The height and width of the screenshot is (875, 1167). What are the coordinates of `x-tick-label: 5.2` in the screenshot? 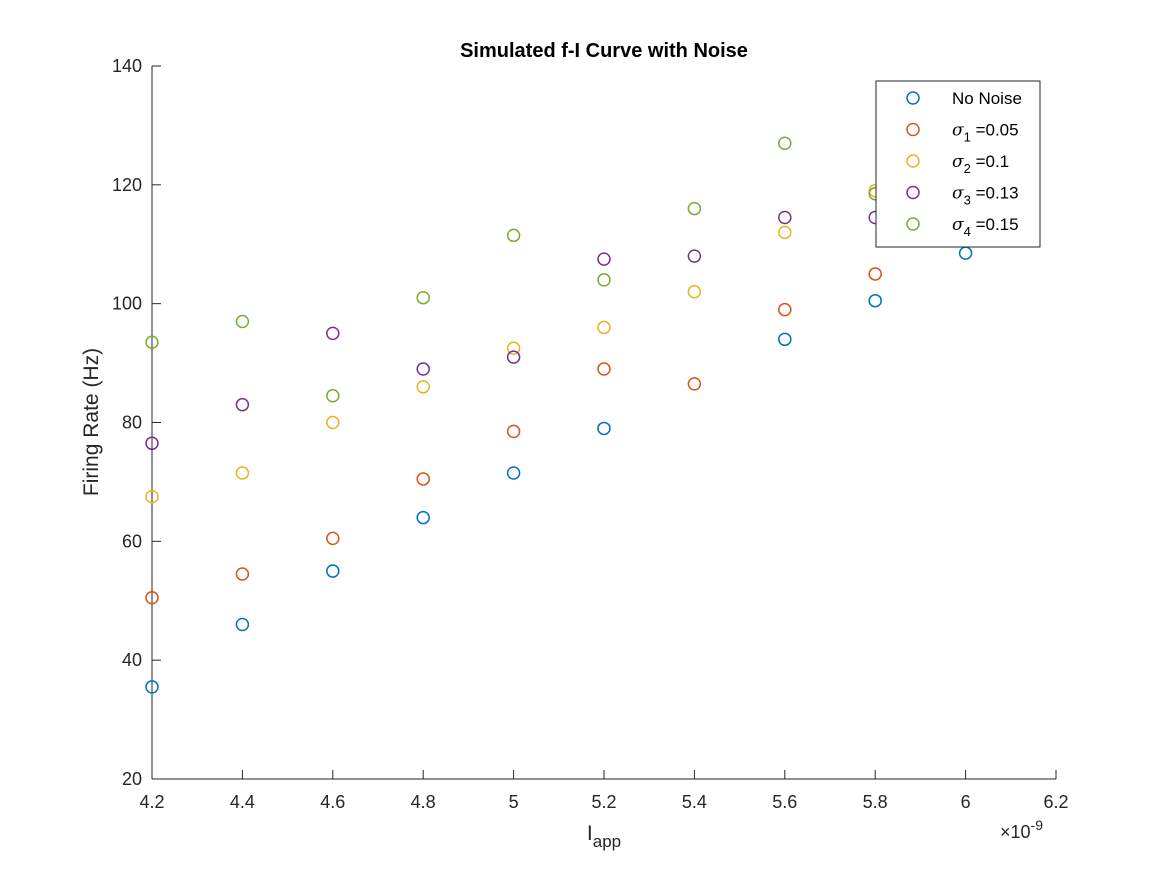 It's located at (603, 802).